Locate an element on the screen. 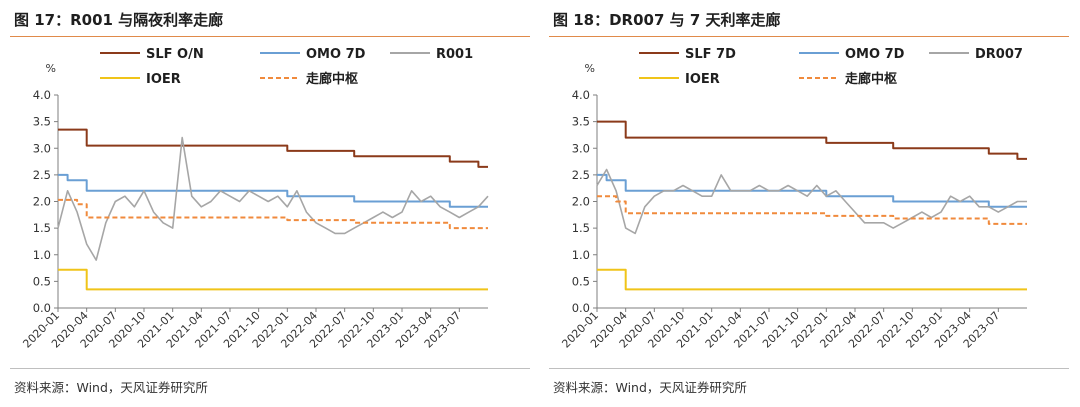  legend-label-slf-o-n: SLF O/N is located at coordinates (175, 54).